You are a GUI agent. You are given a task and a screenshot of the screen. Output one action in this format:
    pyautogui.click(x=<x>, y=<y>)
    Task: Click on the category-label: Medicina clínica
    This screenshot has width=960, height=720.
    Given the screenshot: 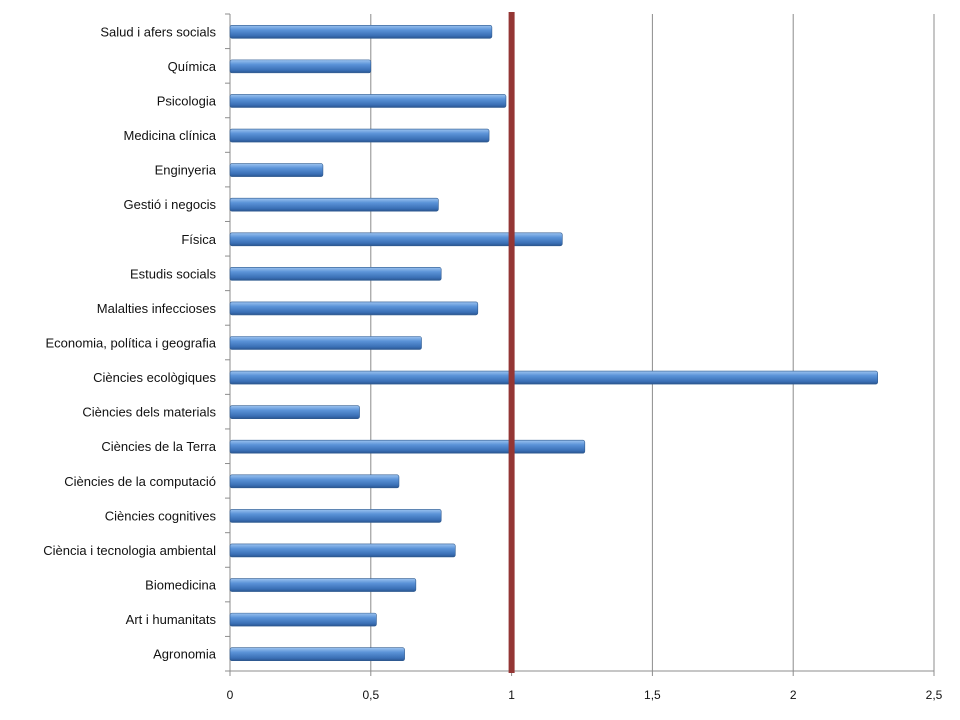 What is the action you would take?
    pyautogui.click(x=170, y=135)
    